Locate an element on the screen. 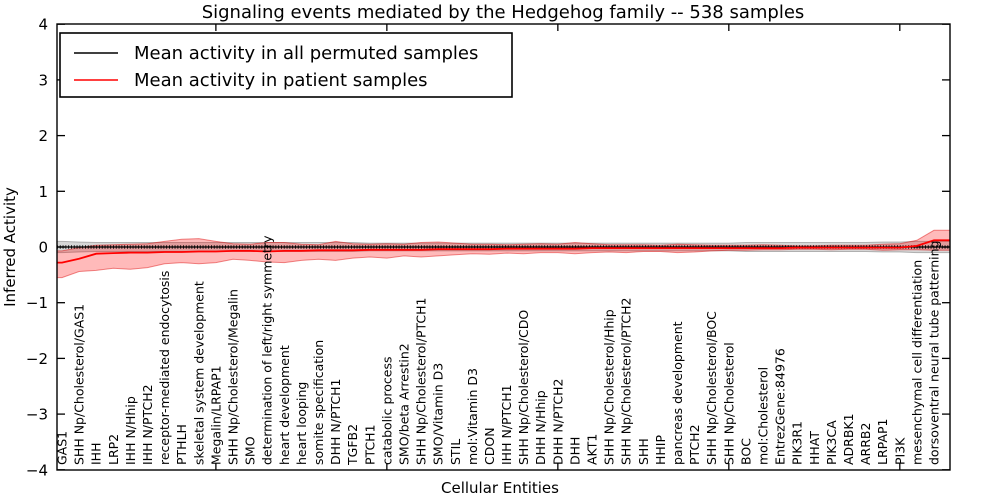  x-tick-label: SMO/Vitamin D3 is located at coordinates (438, 414).